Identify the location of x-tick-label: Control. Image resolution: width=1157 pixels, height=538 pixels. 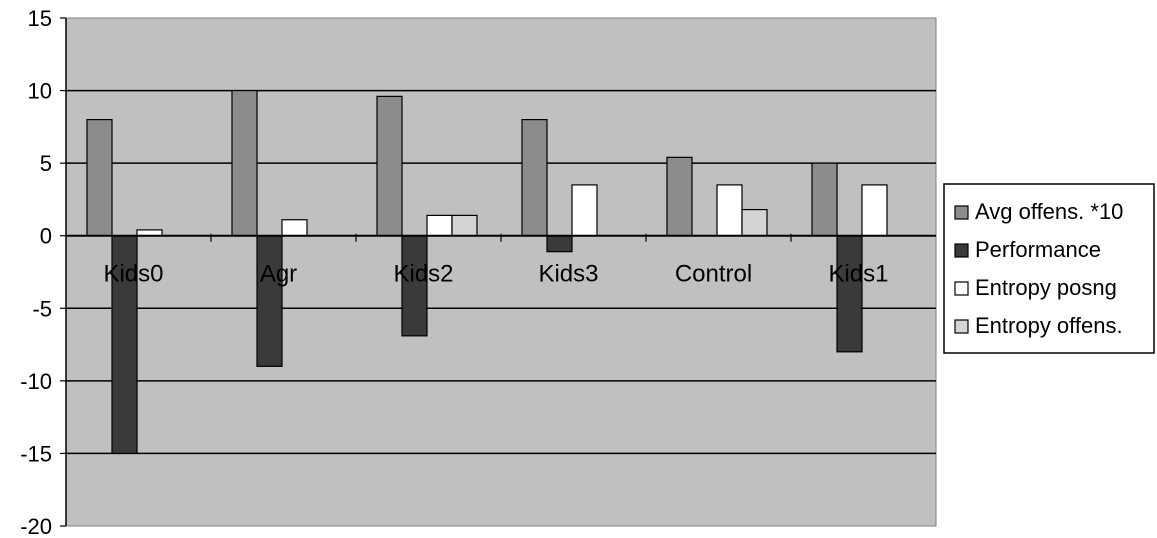
(713, 274).